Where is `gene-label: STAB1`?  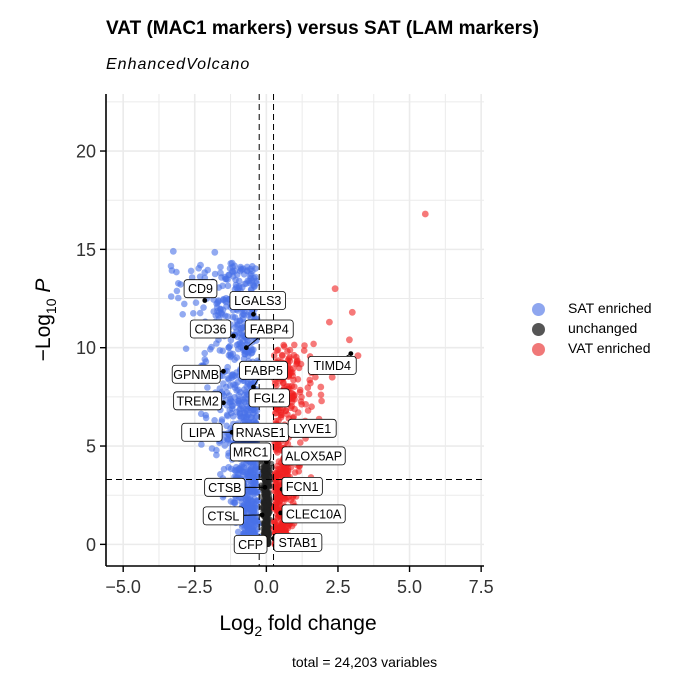 gene-label: STAB1 is located at coordinates (298, 543).